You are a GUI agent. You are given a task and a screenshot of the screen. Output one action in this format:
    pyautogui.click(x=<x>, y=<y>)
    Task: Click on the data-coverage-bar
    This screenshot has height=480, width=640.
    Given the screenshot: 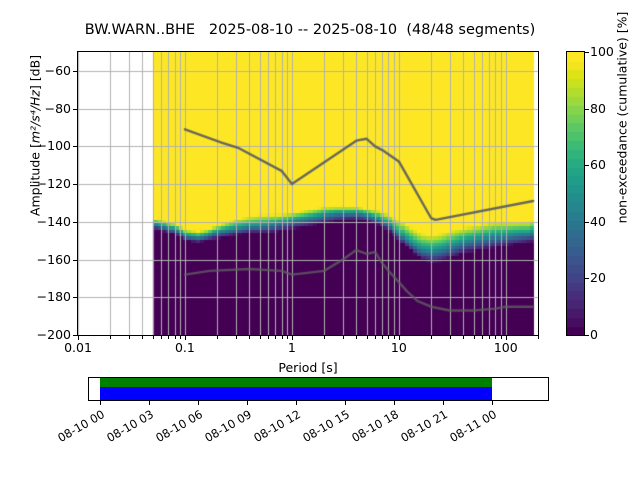 What is the action you would take?
    pyautogui.click(x=318, y=389)
    